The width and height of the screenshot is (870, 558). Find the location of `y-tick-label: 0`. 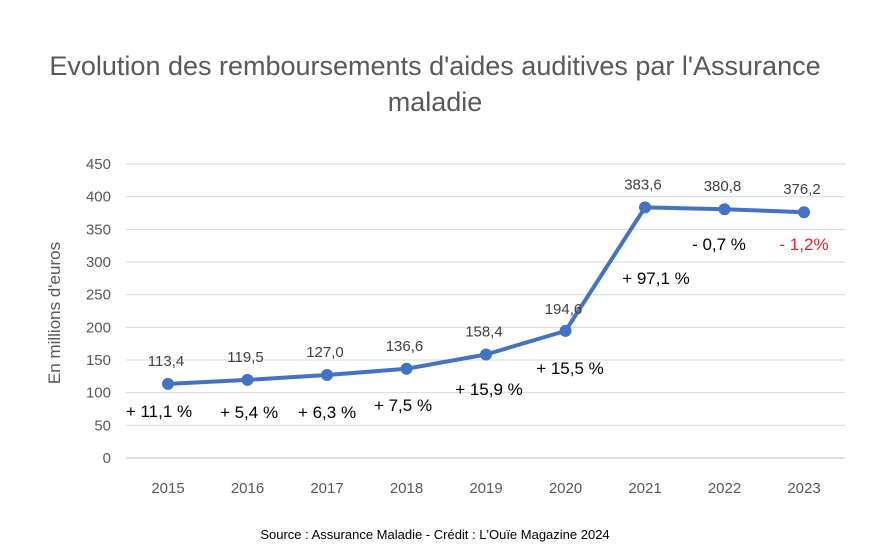

y-tick-label: 0 is located at coordinates (107, 458).